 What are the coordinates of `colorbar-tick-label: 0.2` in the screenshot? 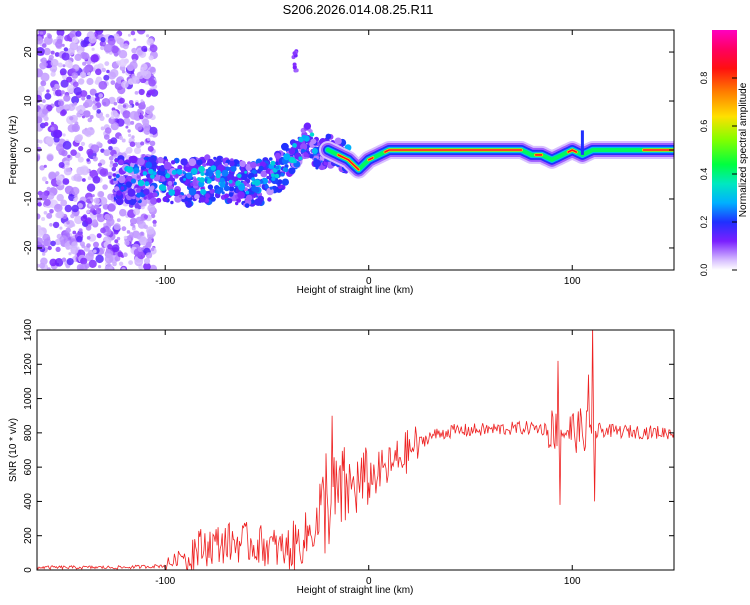 It's located at (704, 222).